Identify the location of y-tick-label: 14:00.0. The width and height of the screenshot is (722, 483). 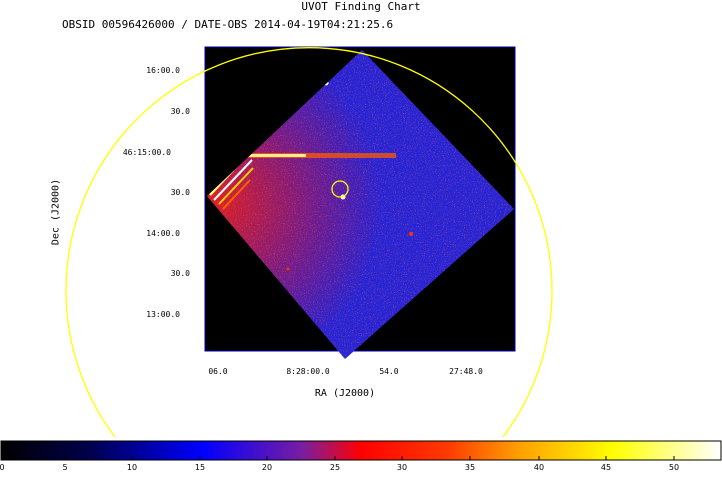
(163, 233).